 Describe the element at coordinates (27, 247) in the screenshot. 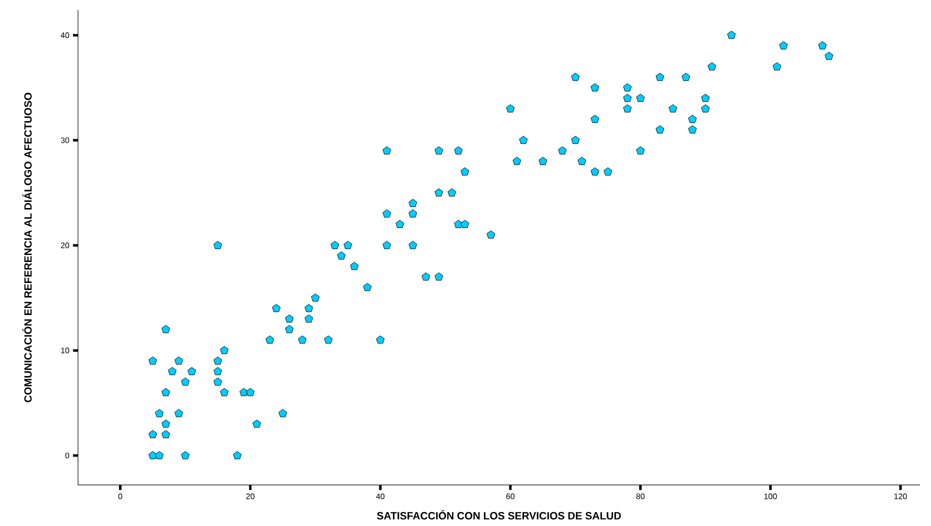

I see `y-axis-title: COMUNICACIÓN EN REFERENCIA AL DIÁLOGO AFECTUOSO` at that location.